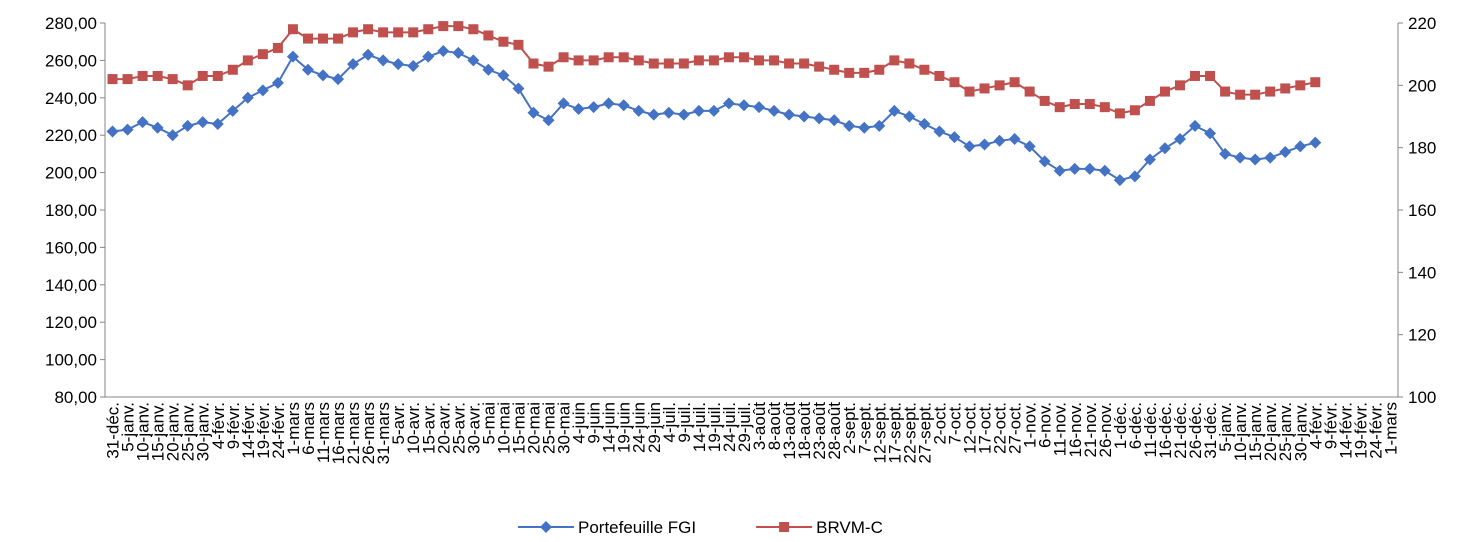 The height and width of the screenshot is (542, 1464). I want to click on x-tick-label: 7-sept., so click(864, 428).